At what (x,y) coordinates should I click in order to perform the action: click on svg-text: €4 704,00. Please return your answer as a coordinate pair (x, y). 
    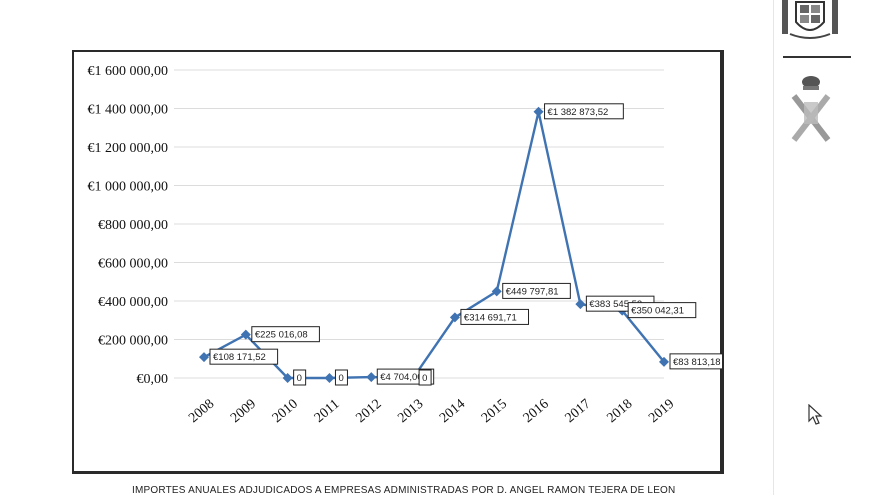
    Looking at the image, I should click on (401, 377).